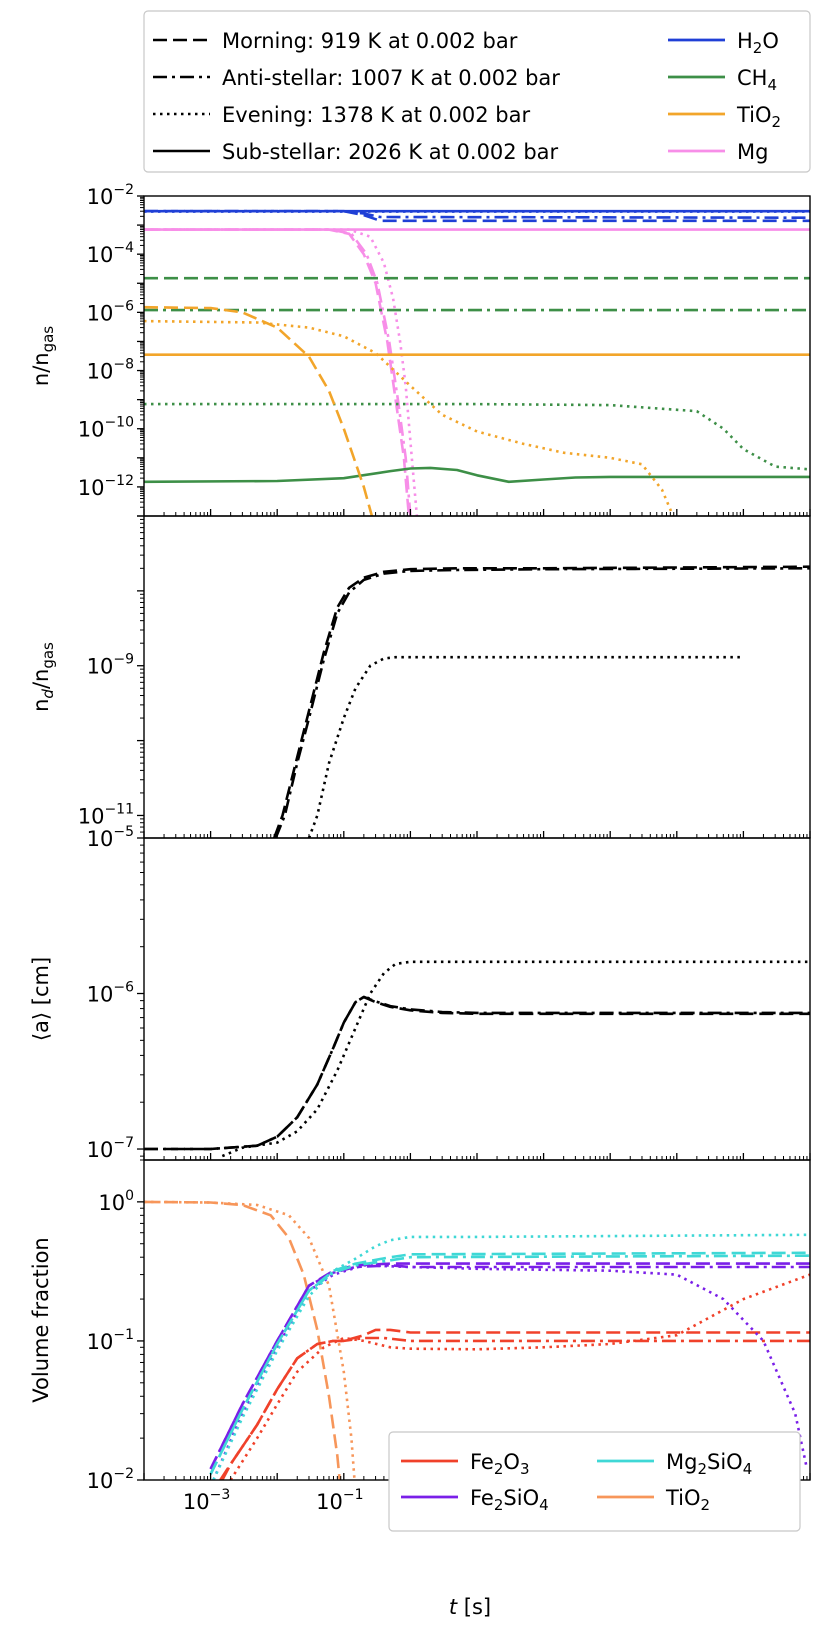 This screenshot has height=1629, width=831. Describe the element at coordinates (752, 152) in the screenshot. I see `legend-label: Mg` at that location.